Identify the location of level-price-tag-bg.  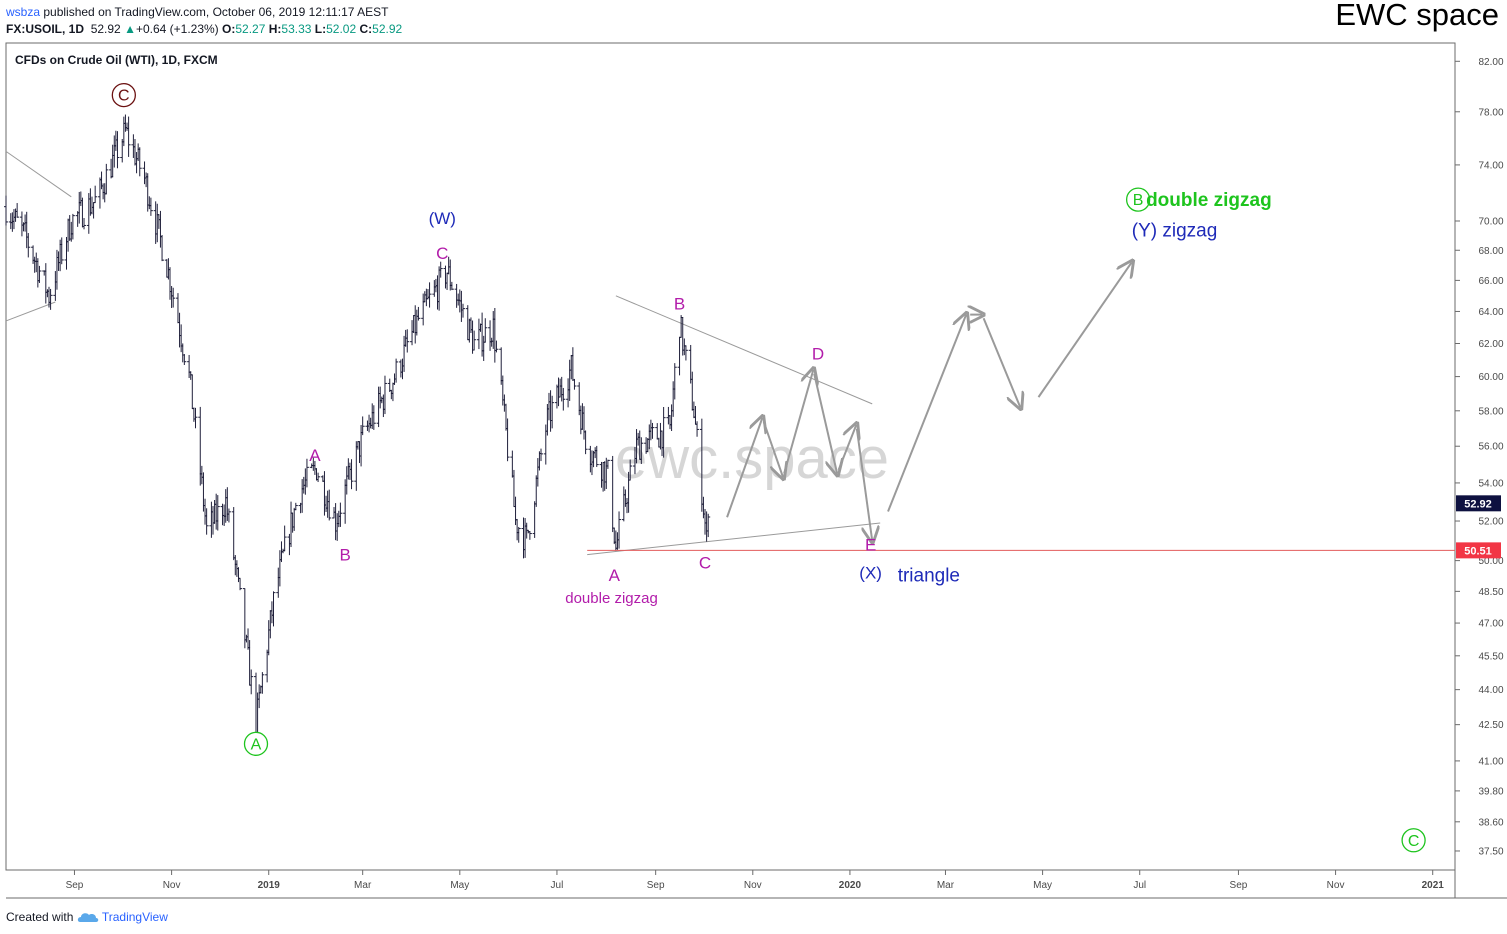
(1478, 550).